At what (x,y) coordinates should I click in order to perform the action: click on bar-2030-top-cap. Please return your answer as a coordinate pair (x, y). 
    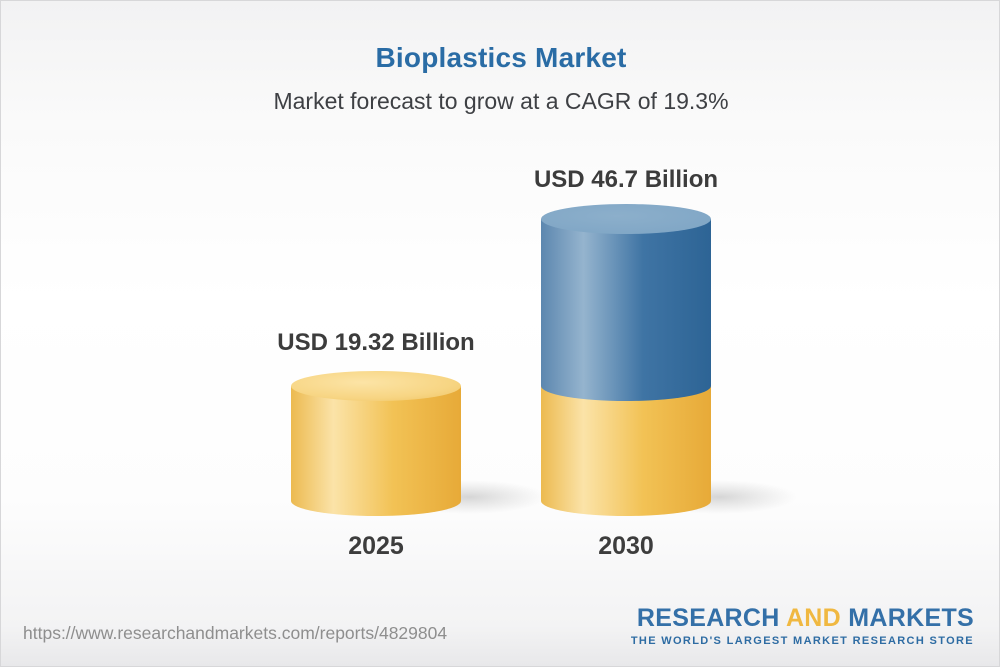
    Looking at the image, I should click on (626, 219).